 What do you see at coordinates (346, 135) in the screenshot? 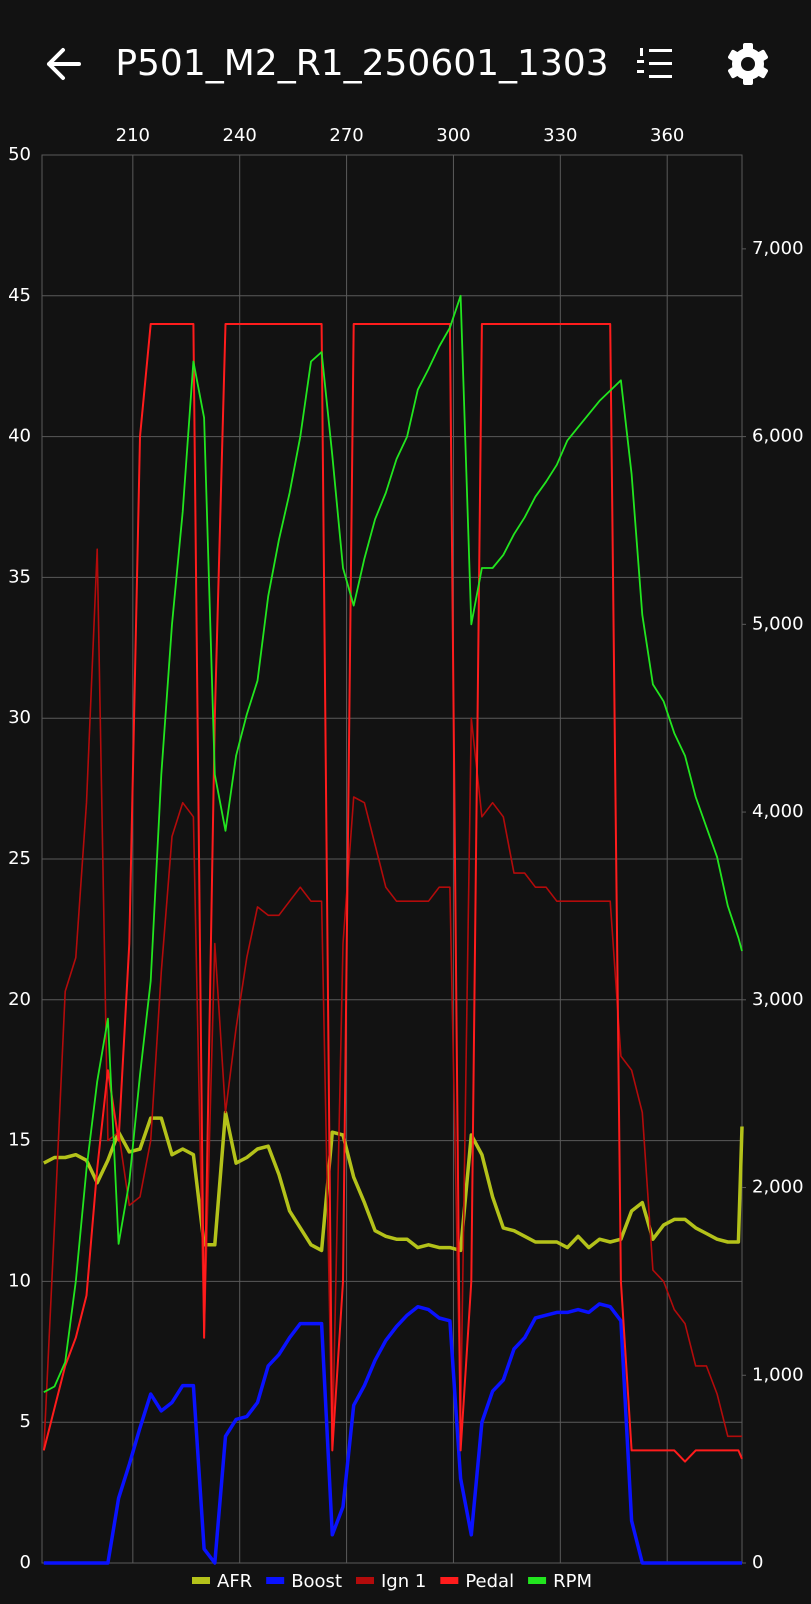
I see `x-tick-label: 270` at bounding box center [346, 135].